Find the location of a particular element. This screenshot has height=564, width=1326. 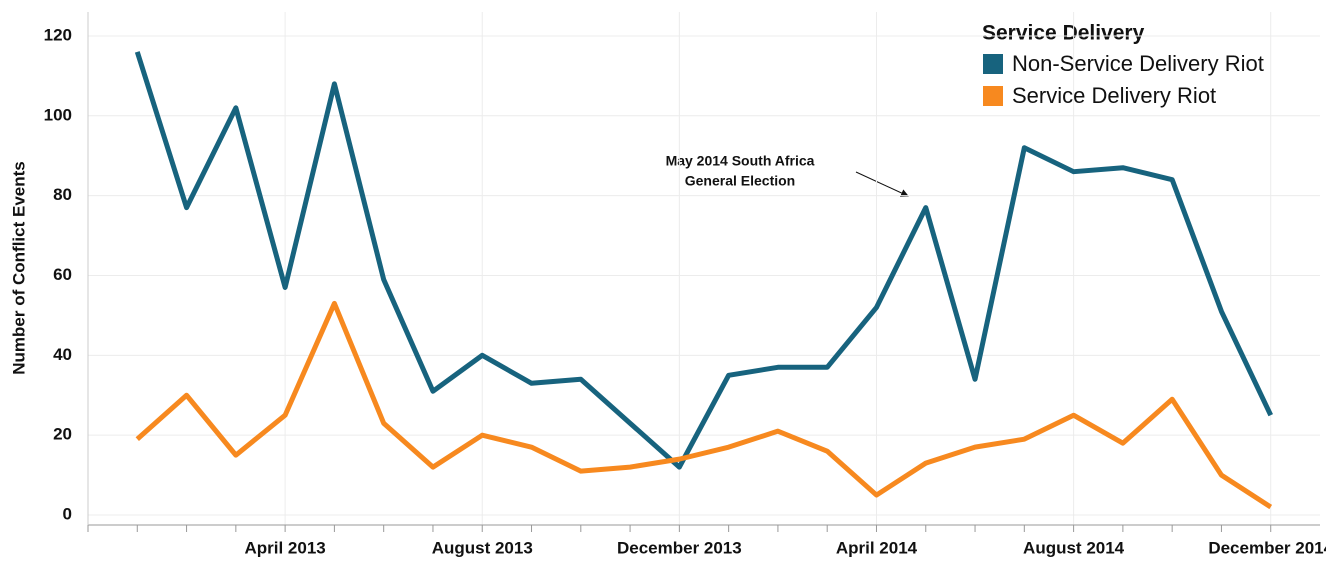

y-axis-label: Number of Conflict Events is located at coordinates (18, 267).